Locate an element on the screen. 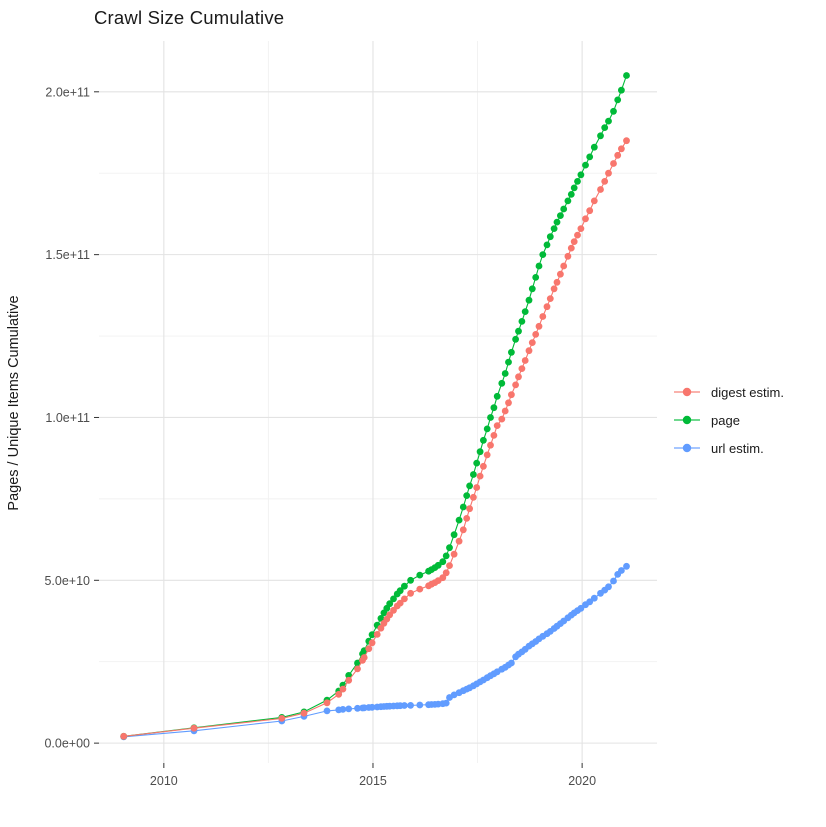 The width and height of the screenshot is (826, 827). series-url-estim is located at coordinates (375, 651).